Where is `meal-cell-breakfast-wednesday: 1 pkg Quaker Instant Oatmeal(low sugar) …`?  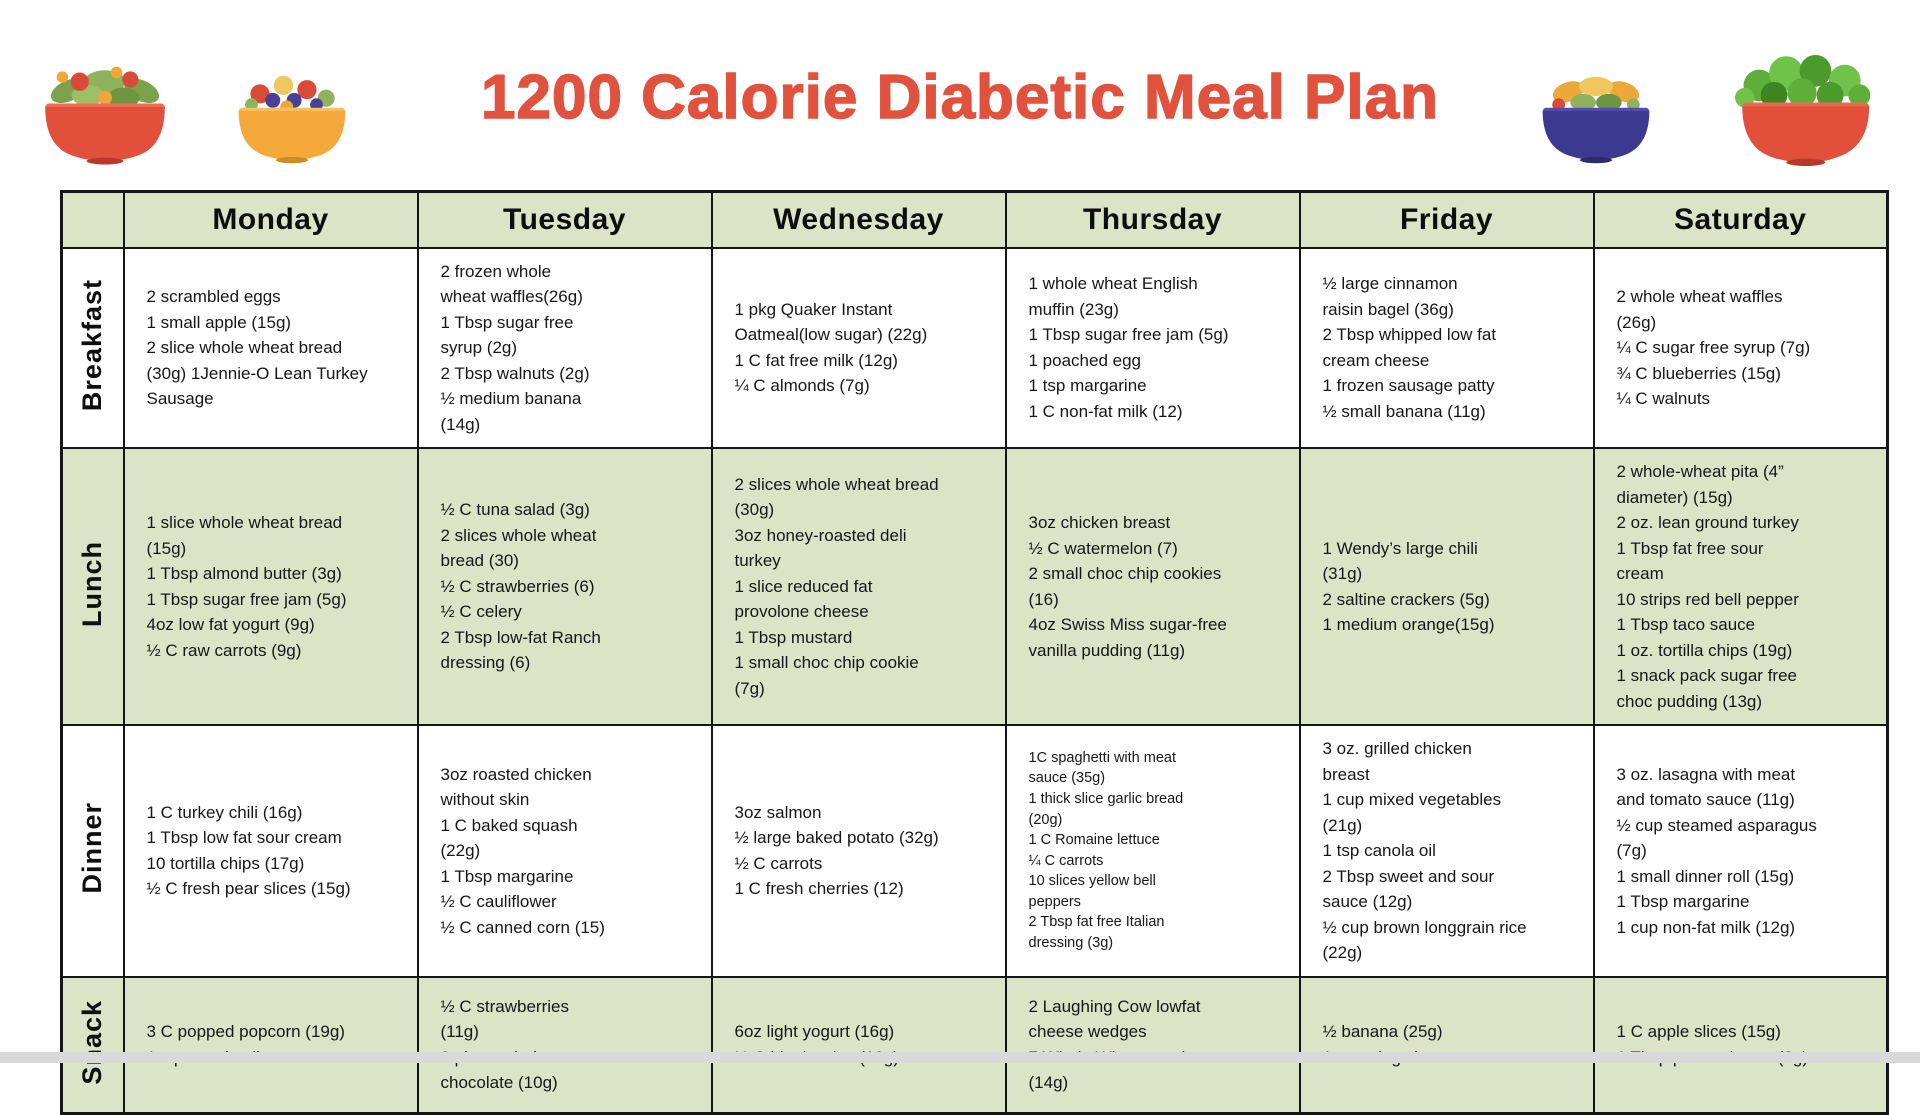
meal-cell-breakfast-wednesday: 1 pkg Quaker Instant Oatmeal(low sugar) … is located at coordinates (858, 347).